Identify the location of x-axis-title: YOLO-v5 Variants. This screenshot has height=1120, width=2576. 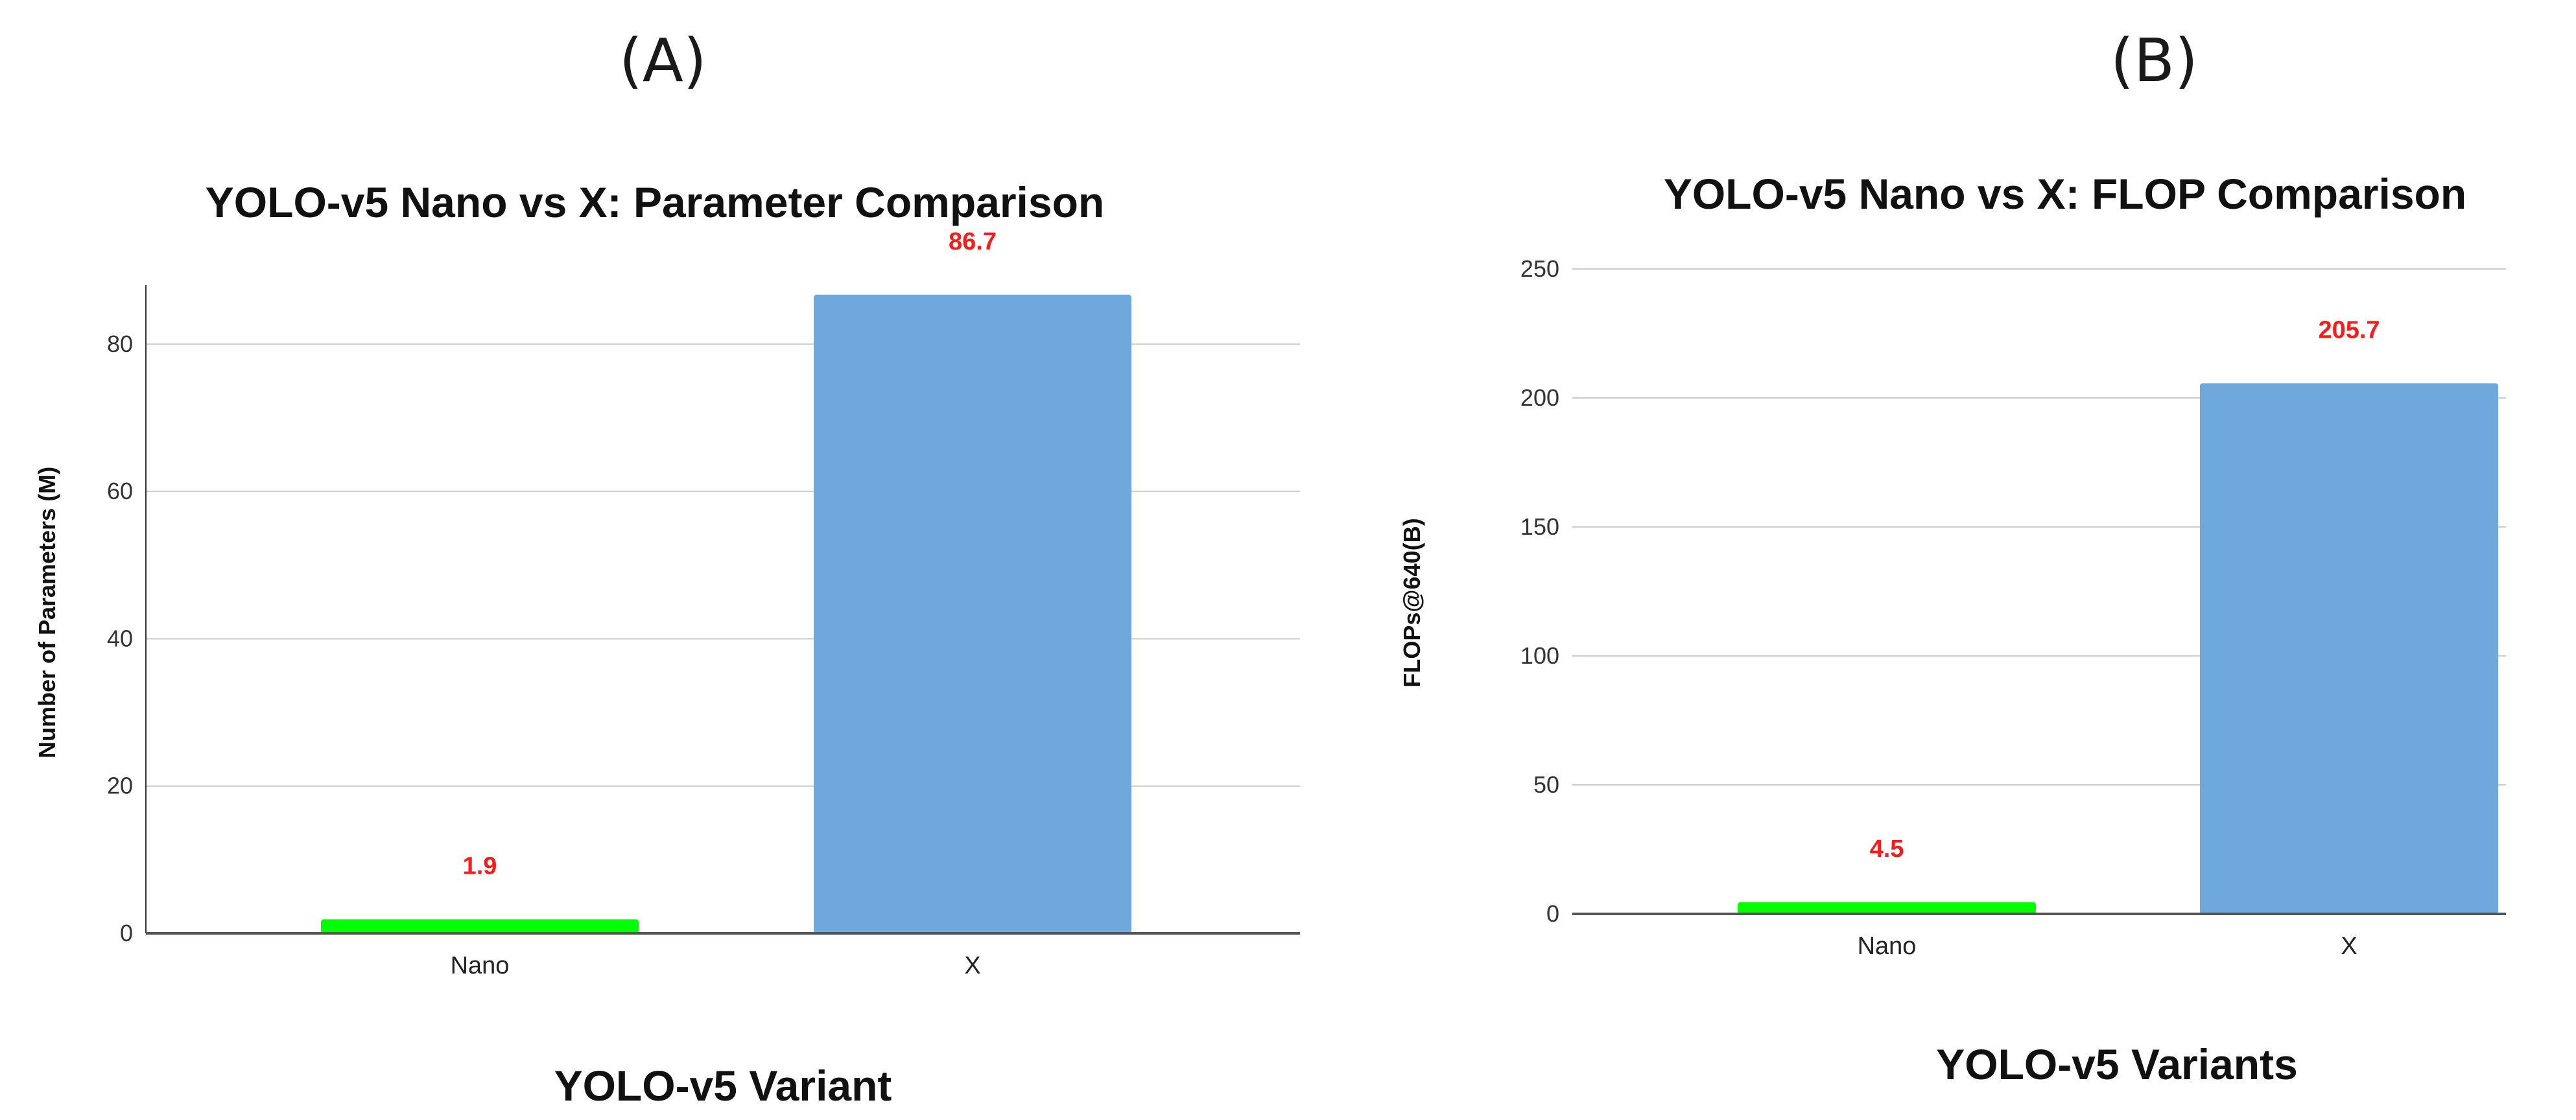
(2117, 1064).